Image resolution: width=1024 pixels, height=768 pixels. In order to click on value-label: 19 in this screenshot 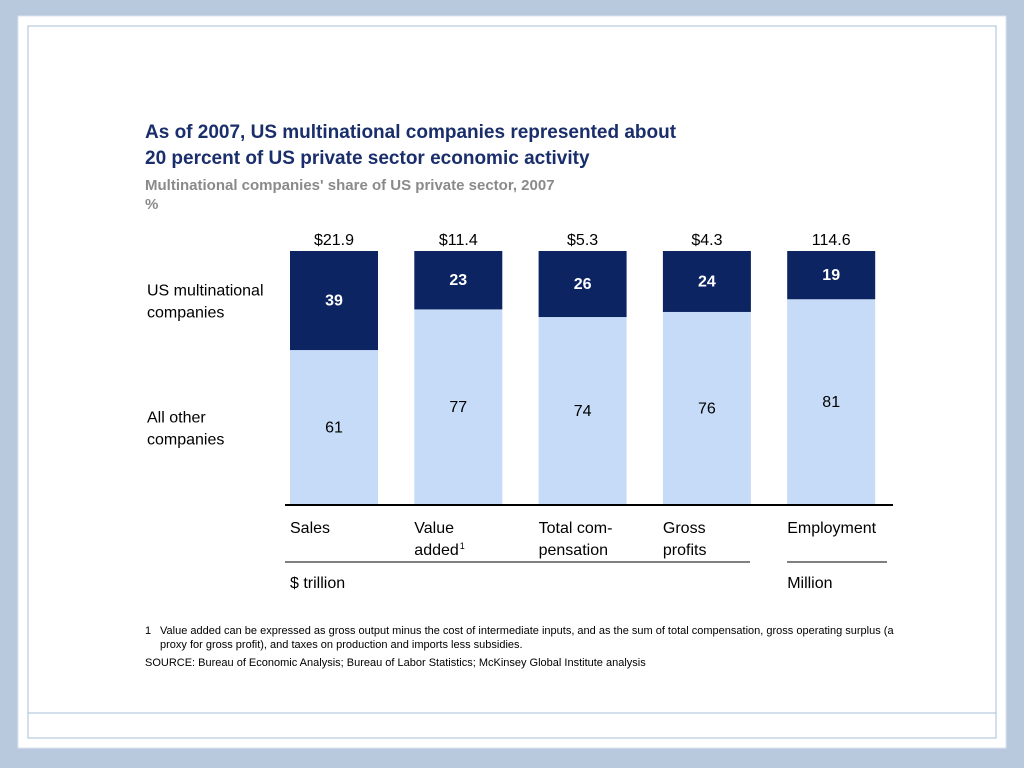, I will do `click(831, 275)`.